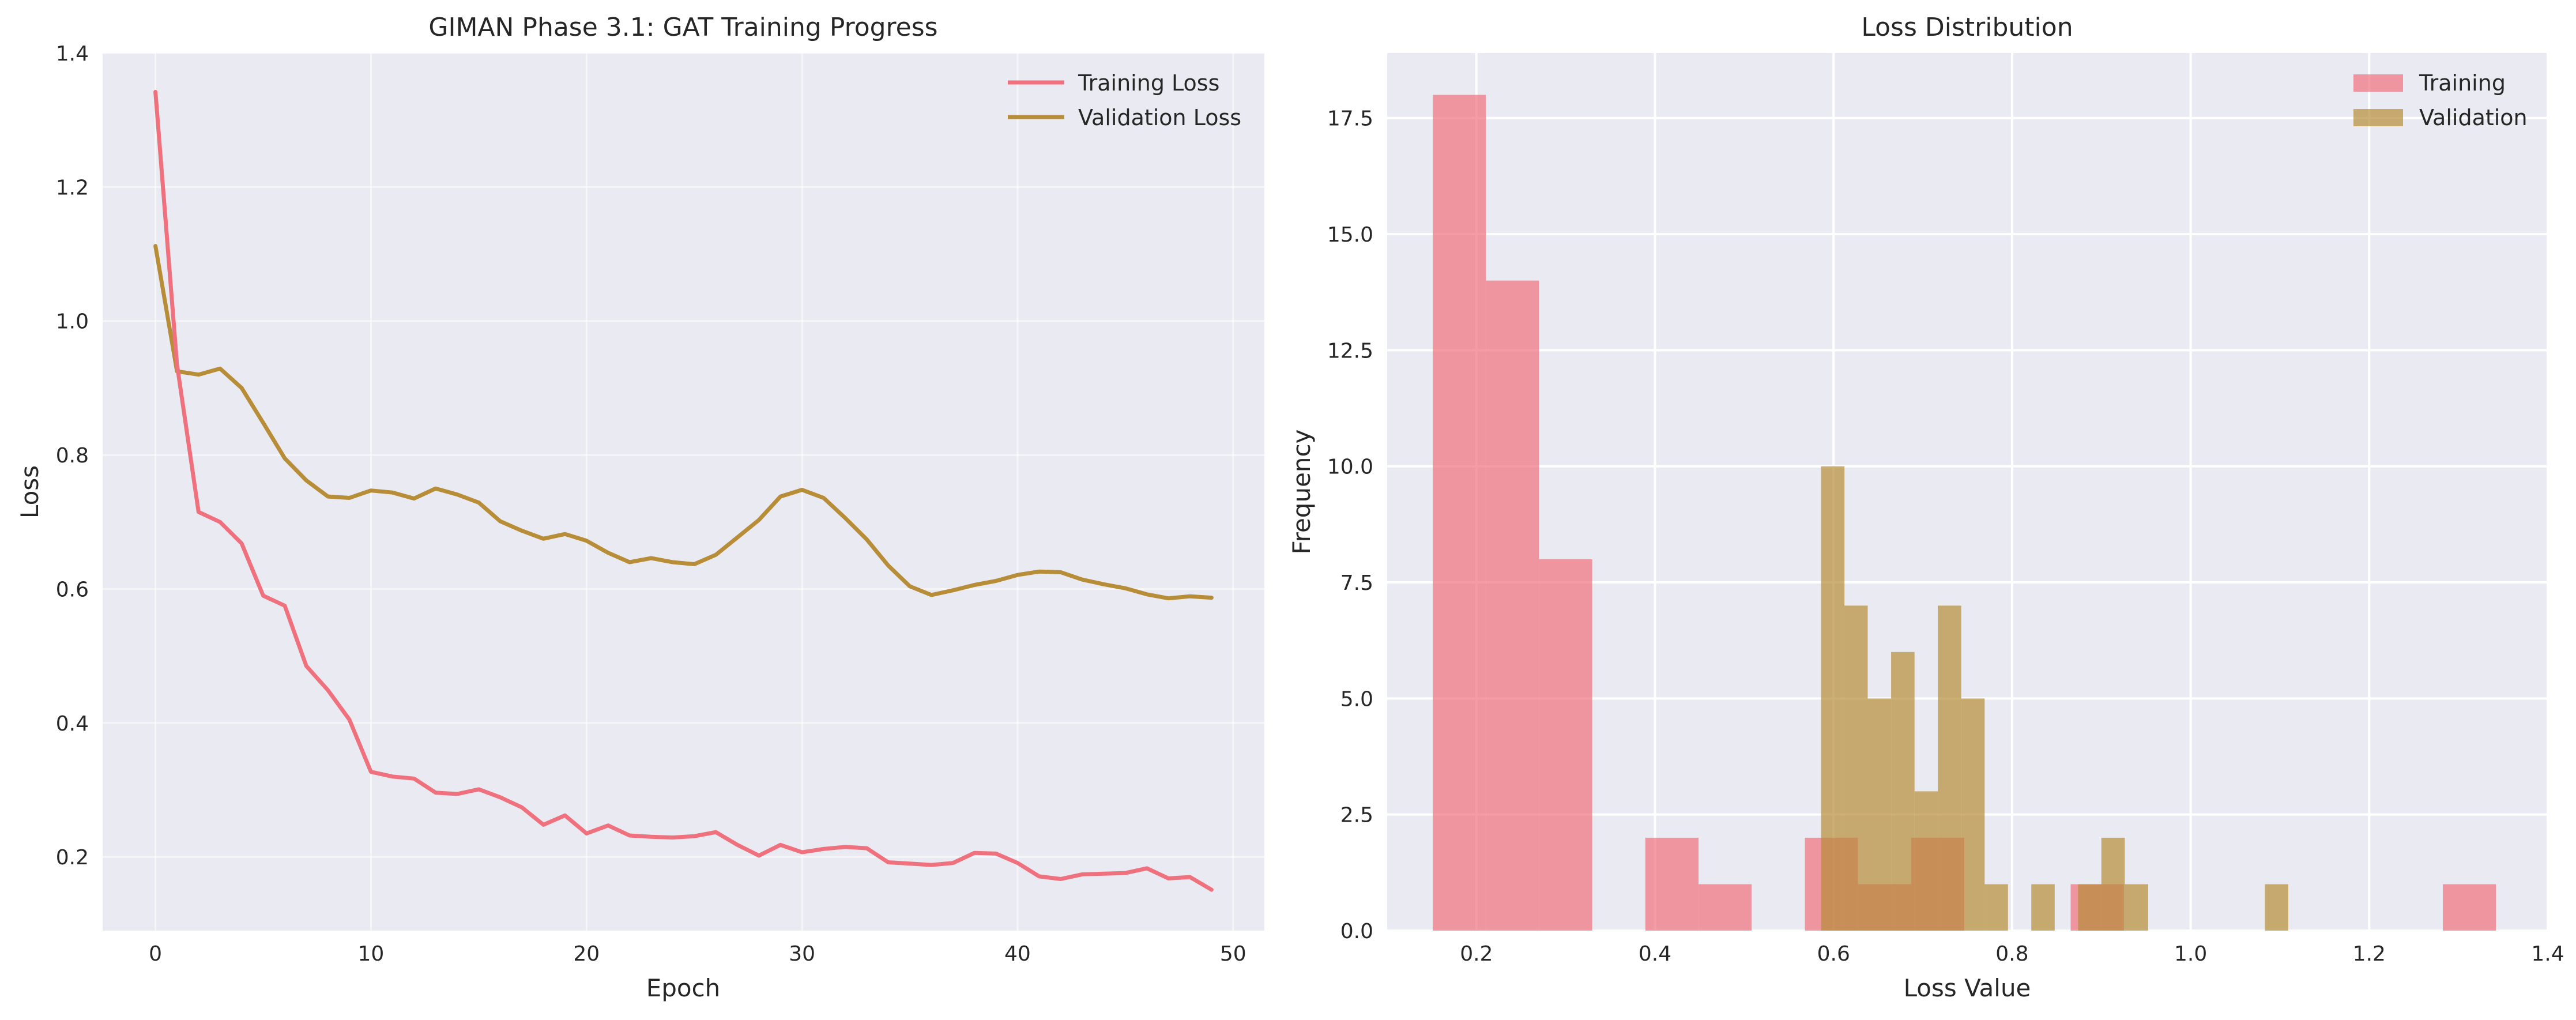 This screenshot has width=2576, height=1020. What do you see at coordinates (72, 724) in the screenshot?
I see `y-tick-label: 0.4` at bounding box center [72, 724].